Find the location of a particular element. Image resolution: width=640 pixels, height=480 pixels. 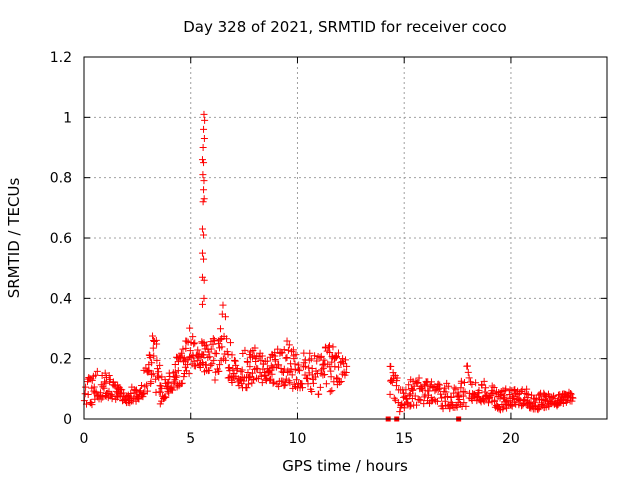

y-tick-label: 1.2 is located at coordinates (61, 58).